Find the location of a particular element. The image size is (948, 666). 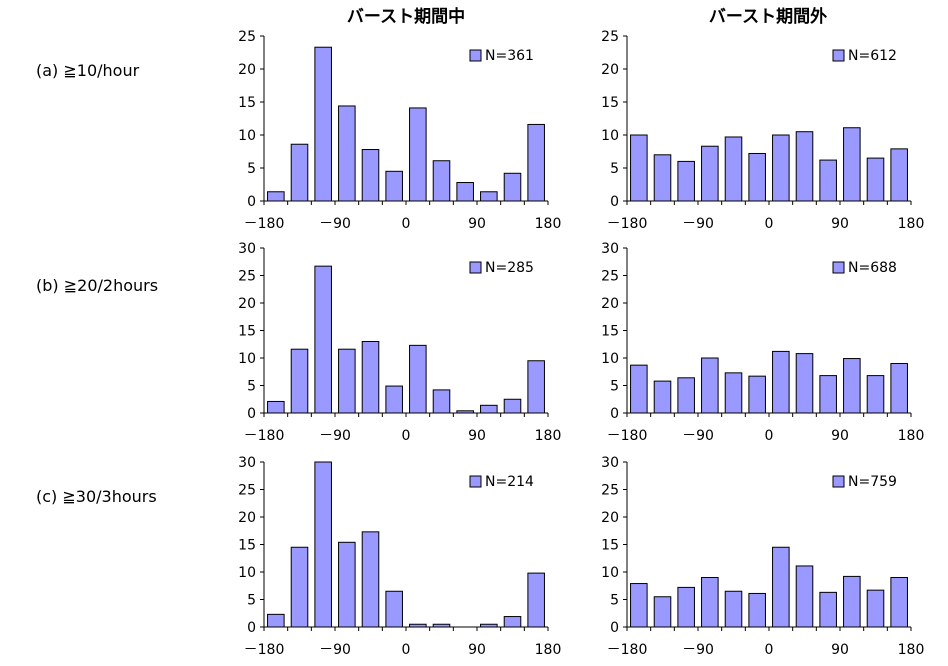

panel-b-nonburst: 0 5 10 15 20 25 30 －180 －90 0 90 180 N=688 is located at coordinates (762, 342).